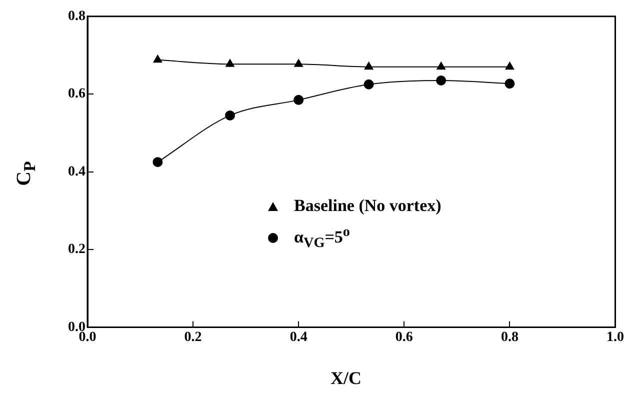  What do you see at coordinates (368, 206) in the screenshot?
I see `legend-label: Baseline (No vortex)` at bounding box center [368, 206].